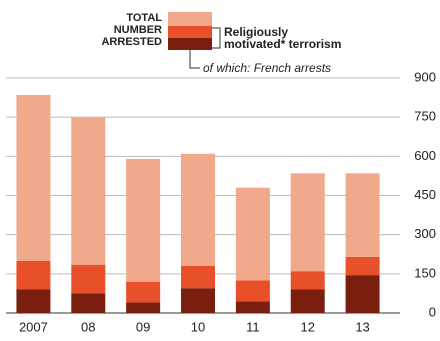 This screenshot has width=440, height=341. I want to click on x-tick-label: 2007, so click(33, 326).